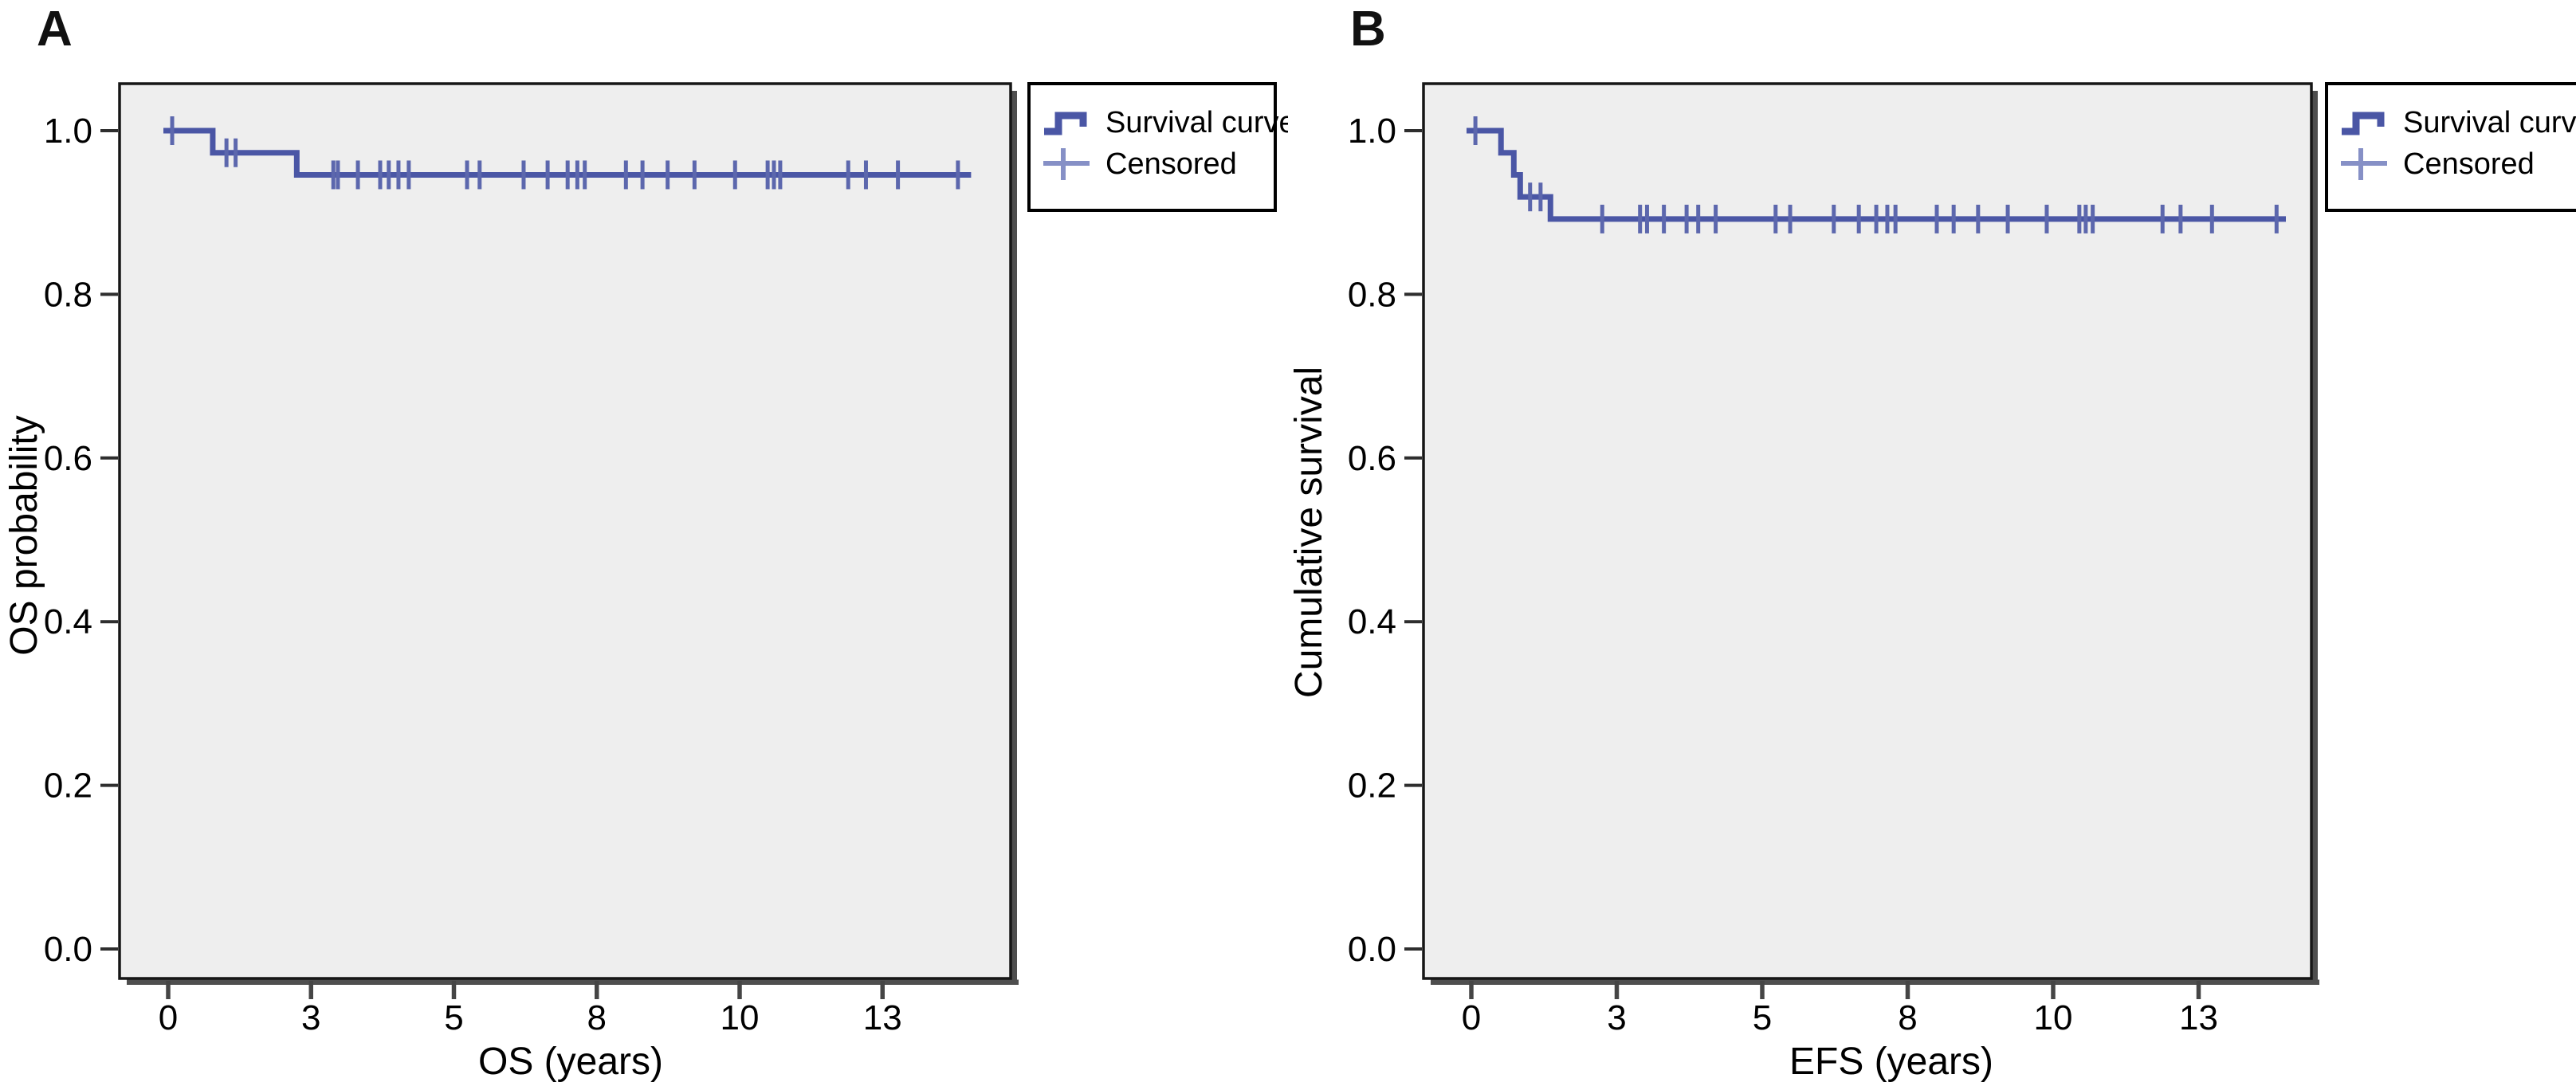 This screenshot has width=2576, height=1090. Describe the element at coordinates (1368, 29) in the screenshot. I see `panel-letter-b: B` at that location.